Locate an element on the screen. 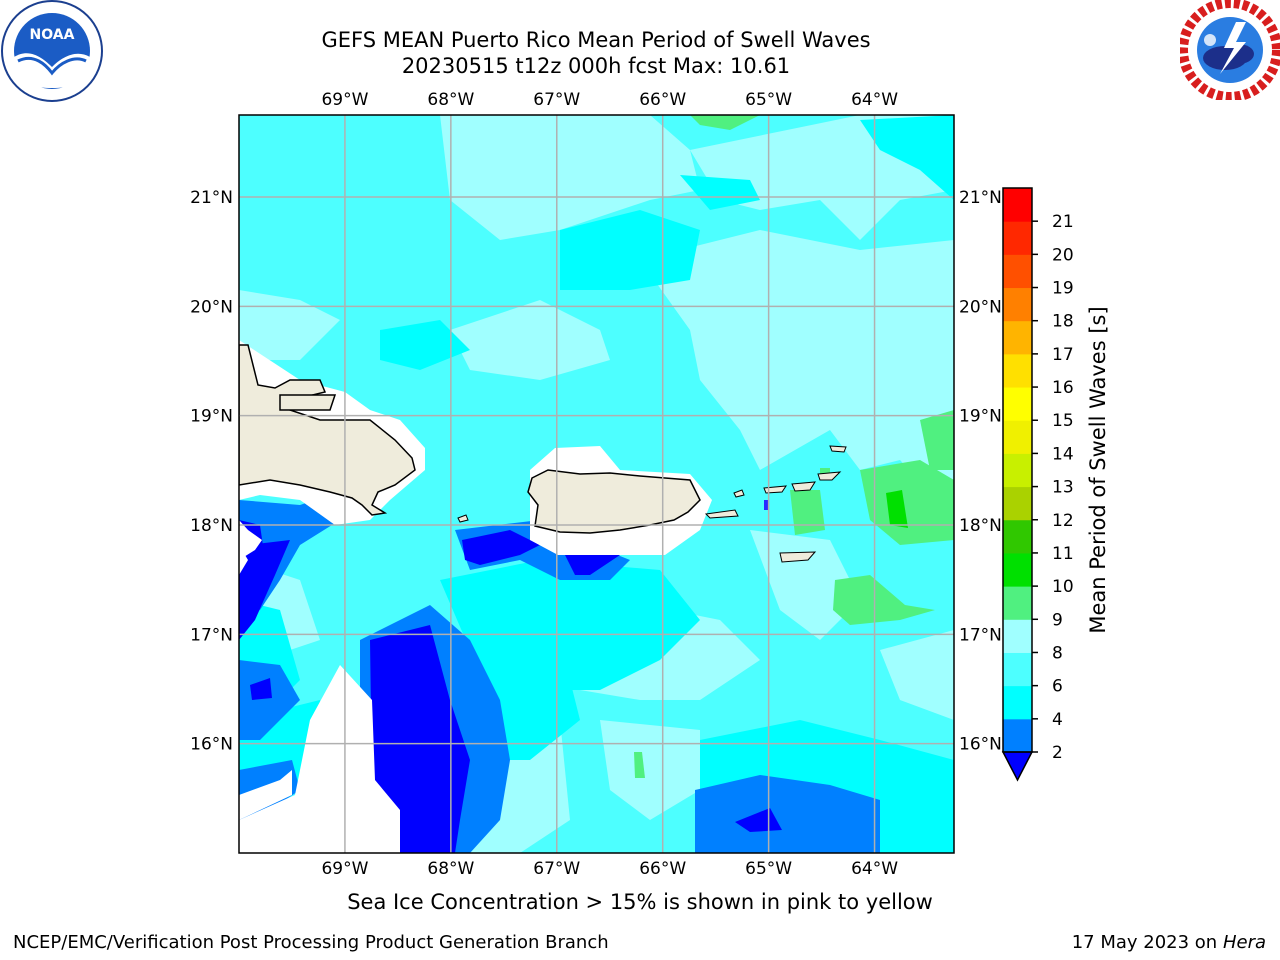 This screenshot has height=960, width=1280. lon-ticks-top: 69°W 68°W 67°W 66°W 65°W 64°W is located at coordinates (609, 100).